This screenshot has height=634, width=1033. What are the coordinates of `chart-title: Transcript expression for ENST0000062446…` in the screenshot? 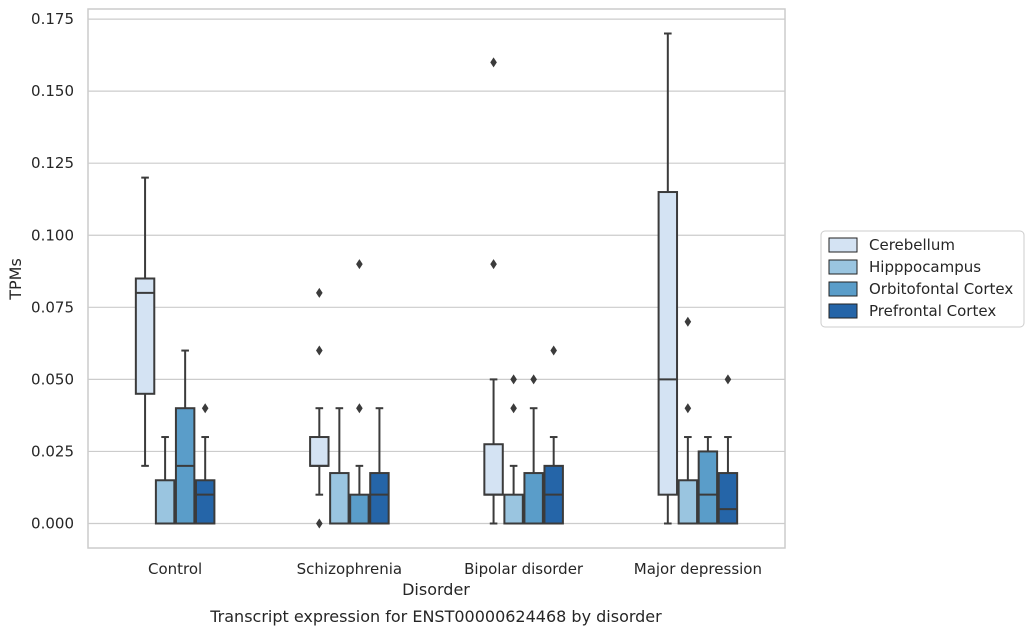 It's located at (435, 616).